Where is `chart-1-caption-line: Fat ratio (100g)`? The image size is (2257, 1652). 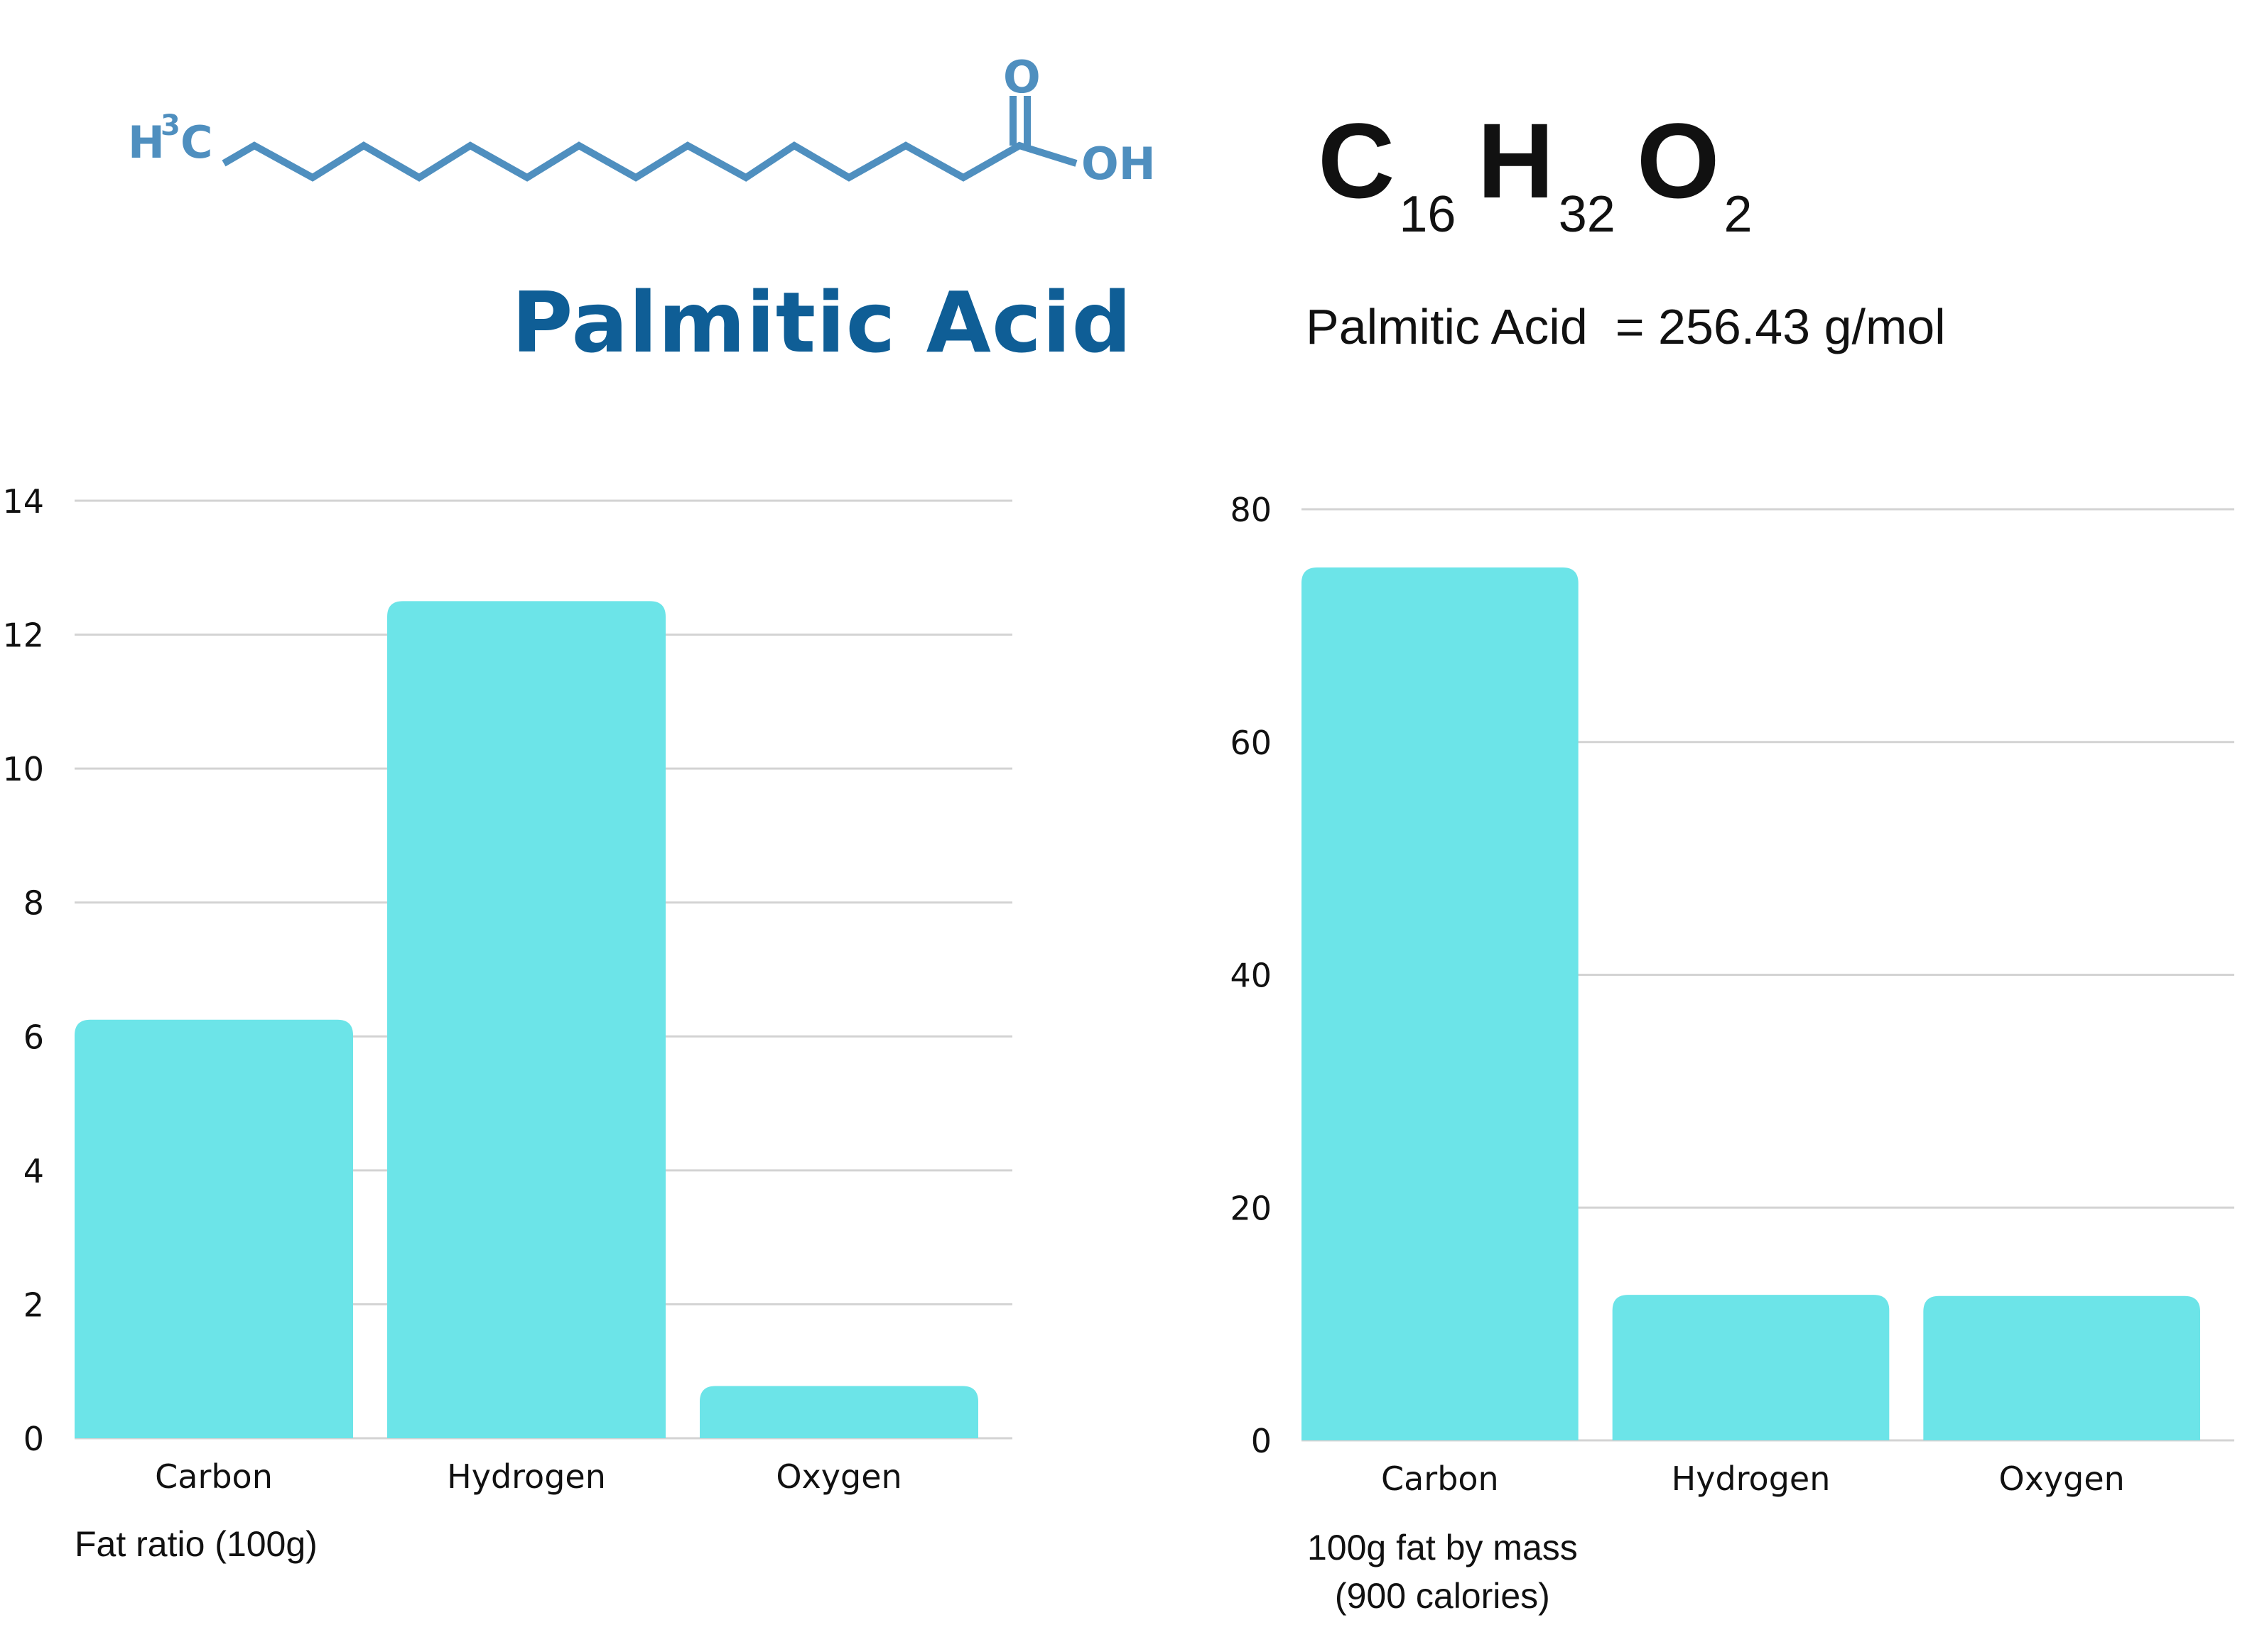 chart-1-caption-line: Fat ratio (100g) is located at coordinates (196, 1544).